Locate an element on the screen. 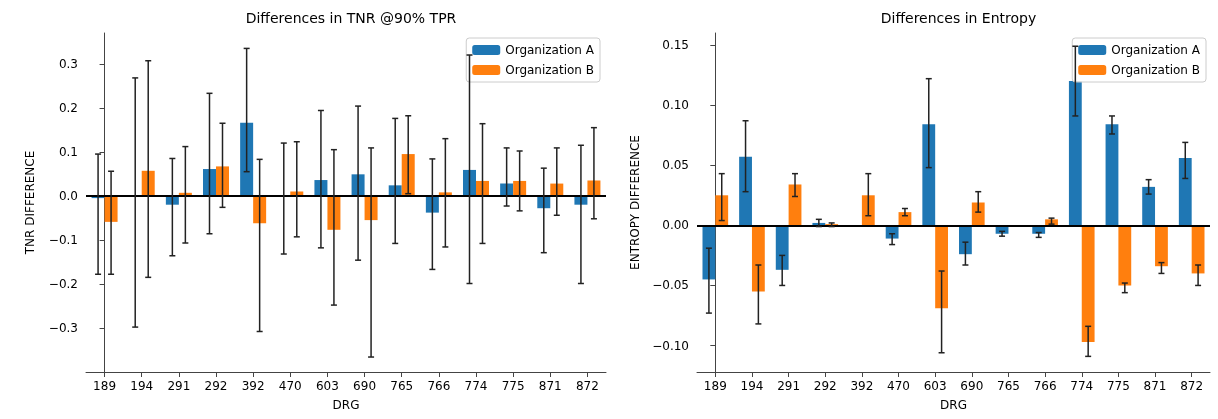 This screenshot has width=1218, height=419. y-axis-title: TNR DIFFERENCE is located at coordinates (30, 203).